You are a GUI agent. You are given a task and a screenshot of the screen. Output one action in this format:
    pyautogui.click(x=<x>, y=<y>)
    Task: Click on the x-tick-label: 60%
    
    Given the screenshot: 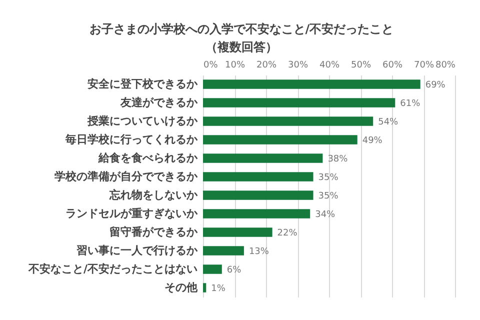 What is the action you would take?
    pyautogui.click(x=392, y=65)
    